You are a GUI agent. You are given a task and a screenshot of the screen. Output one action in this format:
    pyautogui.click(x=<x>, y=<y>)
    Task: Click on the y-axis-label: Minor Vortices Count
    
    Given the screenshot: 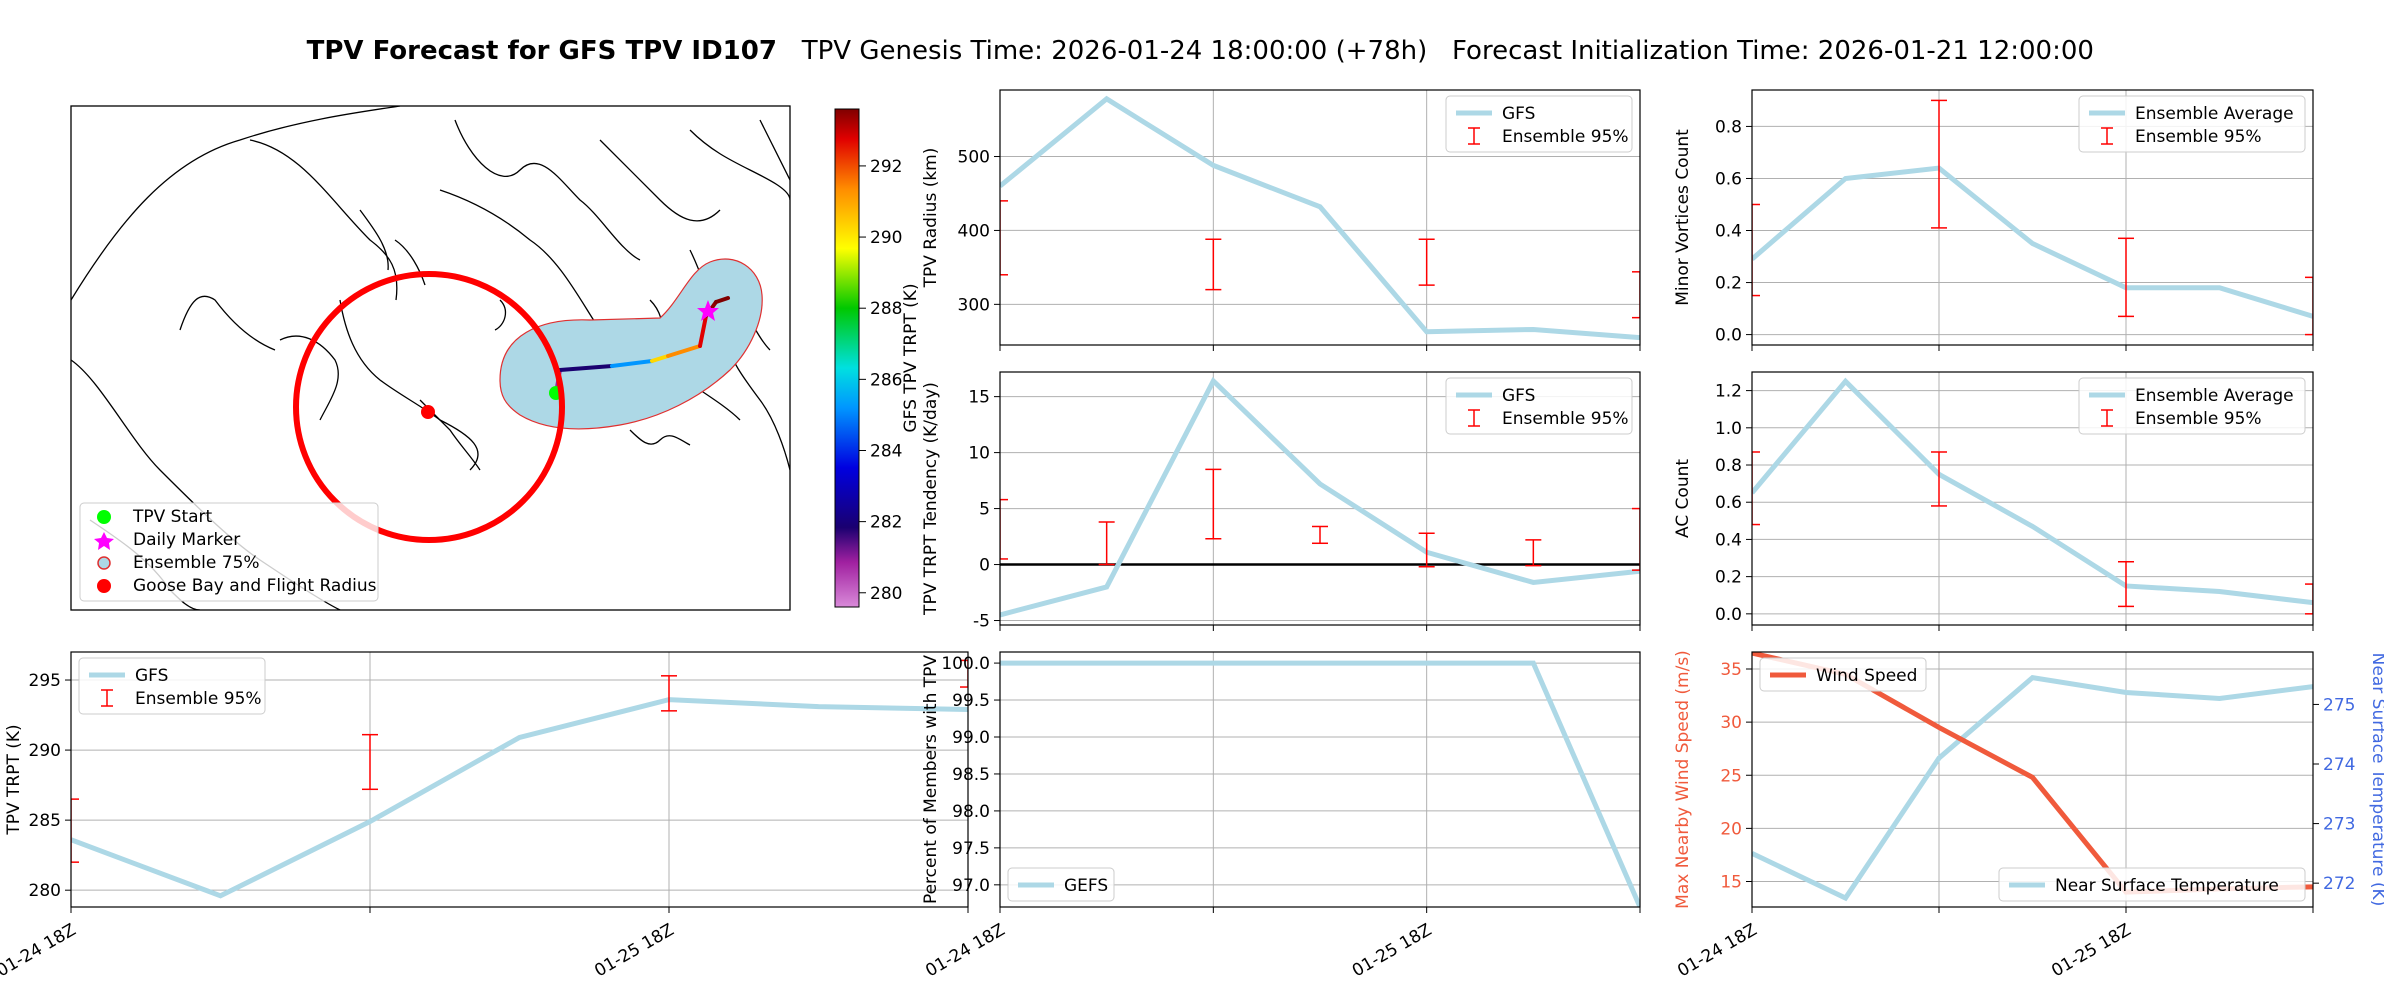 What is the action you would take?
    pyautogui.click(x=1683, y=217)
    